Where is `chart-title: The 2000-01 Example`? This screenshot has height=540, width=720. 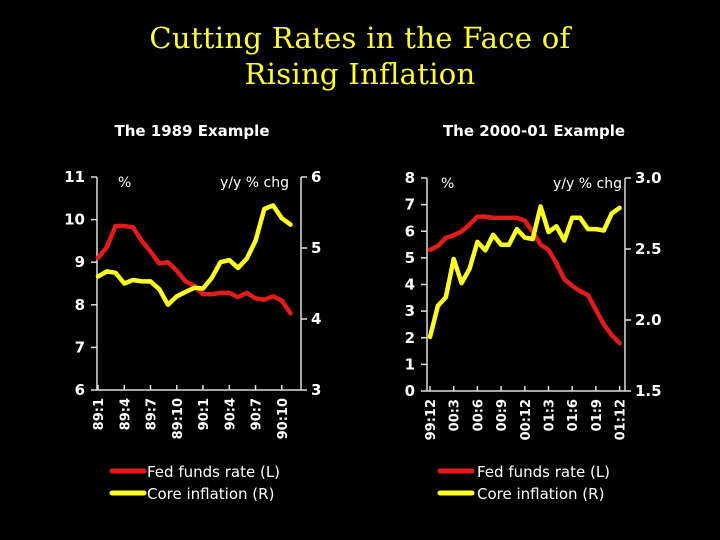 chart-title: The 2000-01 Example is located at coordinates (534, 131).